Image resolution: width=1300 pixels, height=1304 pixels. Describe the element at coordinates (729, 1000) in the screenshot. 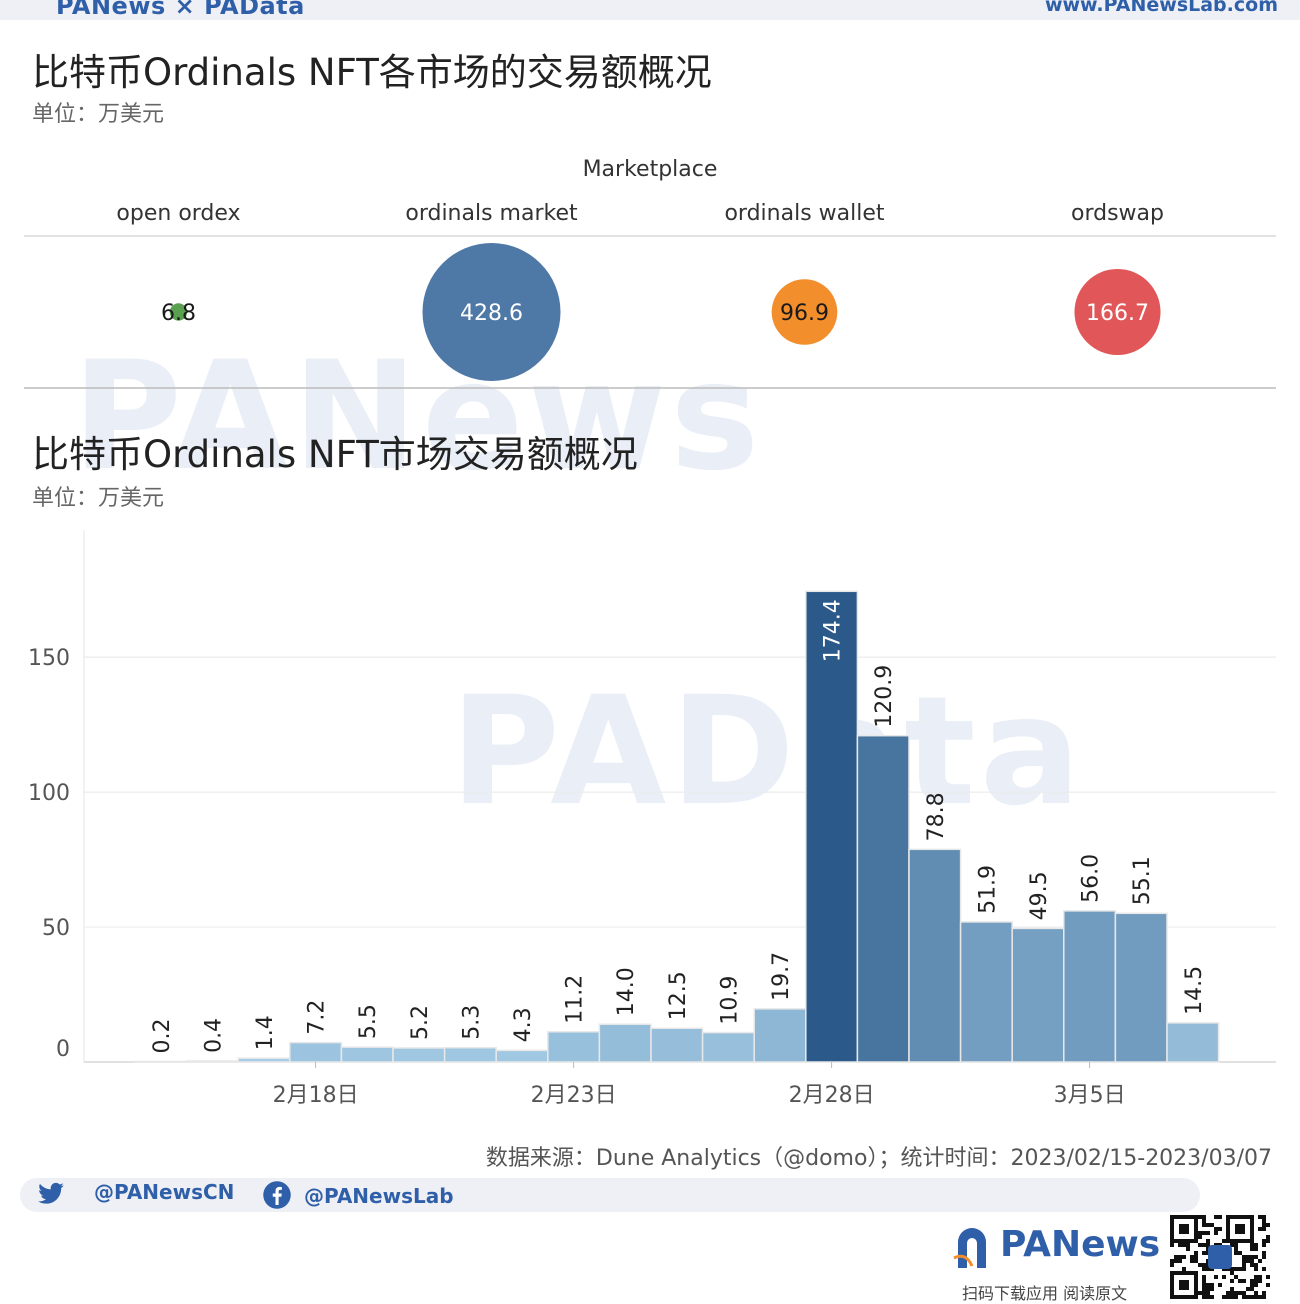

I see `bar-value-label: 10.9` at that location.